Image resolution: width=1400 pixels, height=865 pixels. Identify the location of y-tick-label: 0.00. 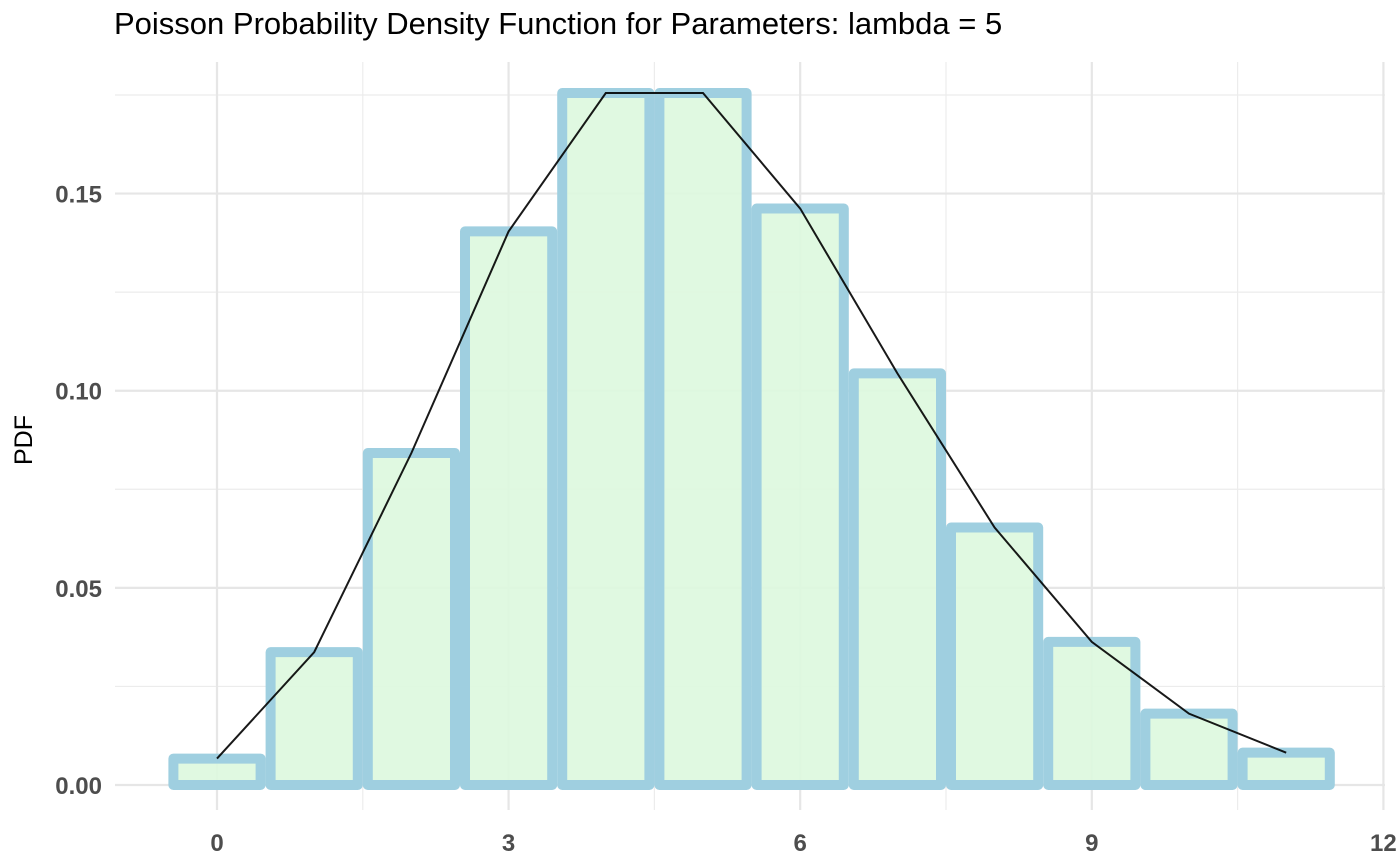
(78, 786).